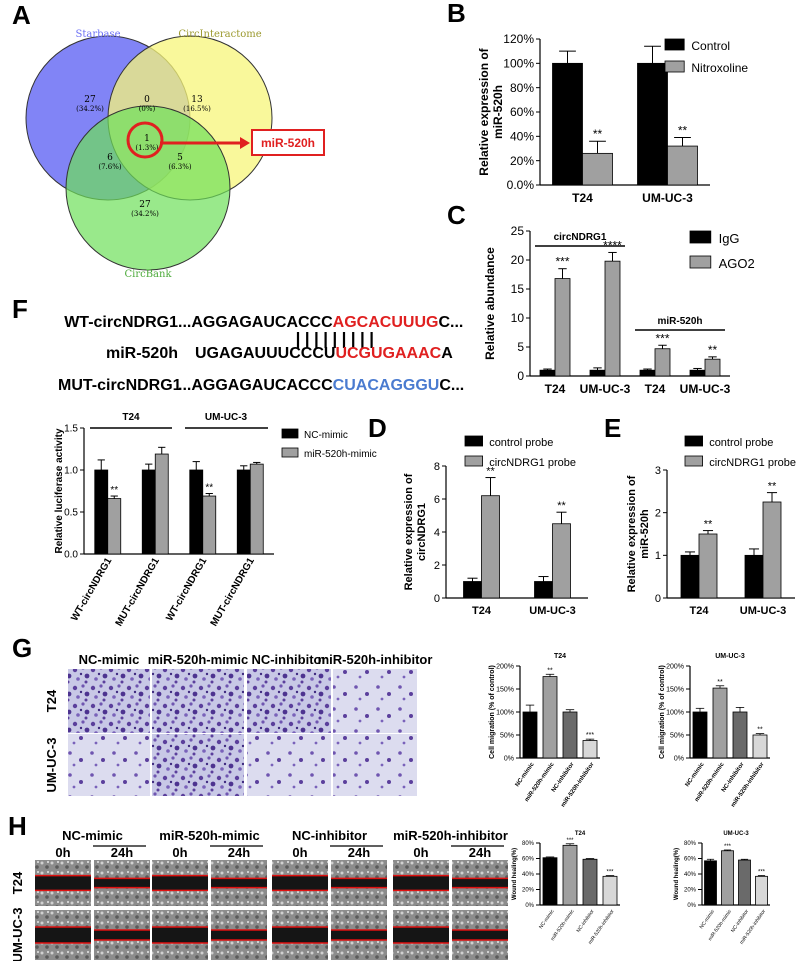  I want to click on venn-count: 27, so click(145, 205).